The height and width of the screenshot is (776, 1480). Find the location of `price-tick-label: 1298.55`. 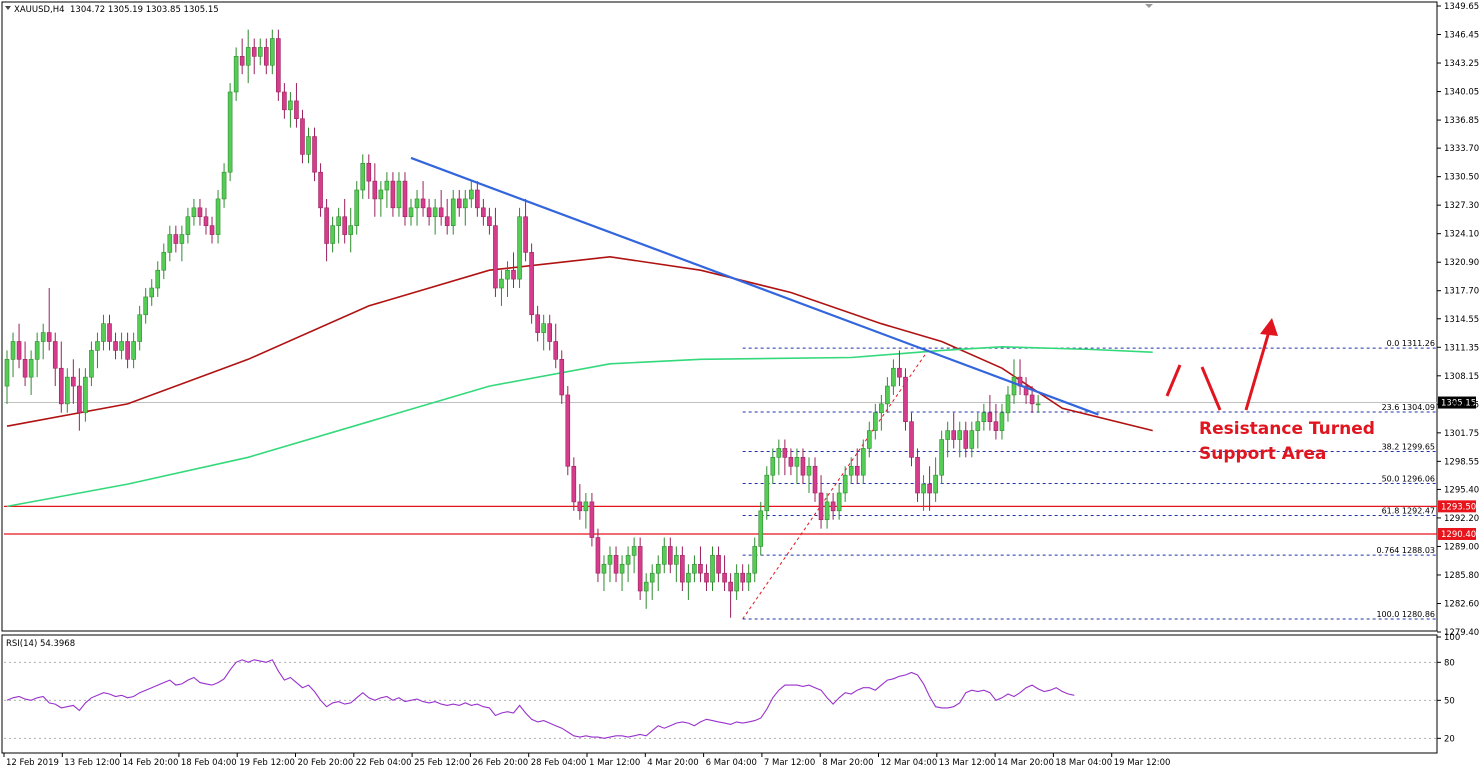

price-tick-label: 1298.55 is located at coordinates (1461, 462).